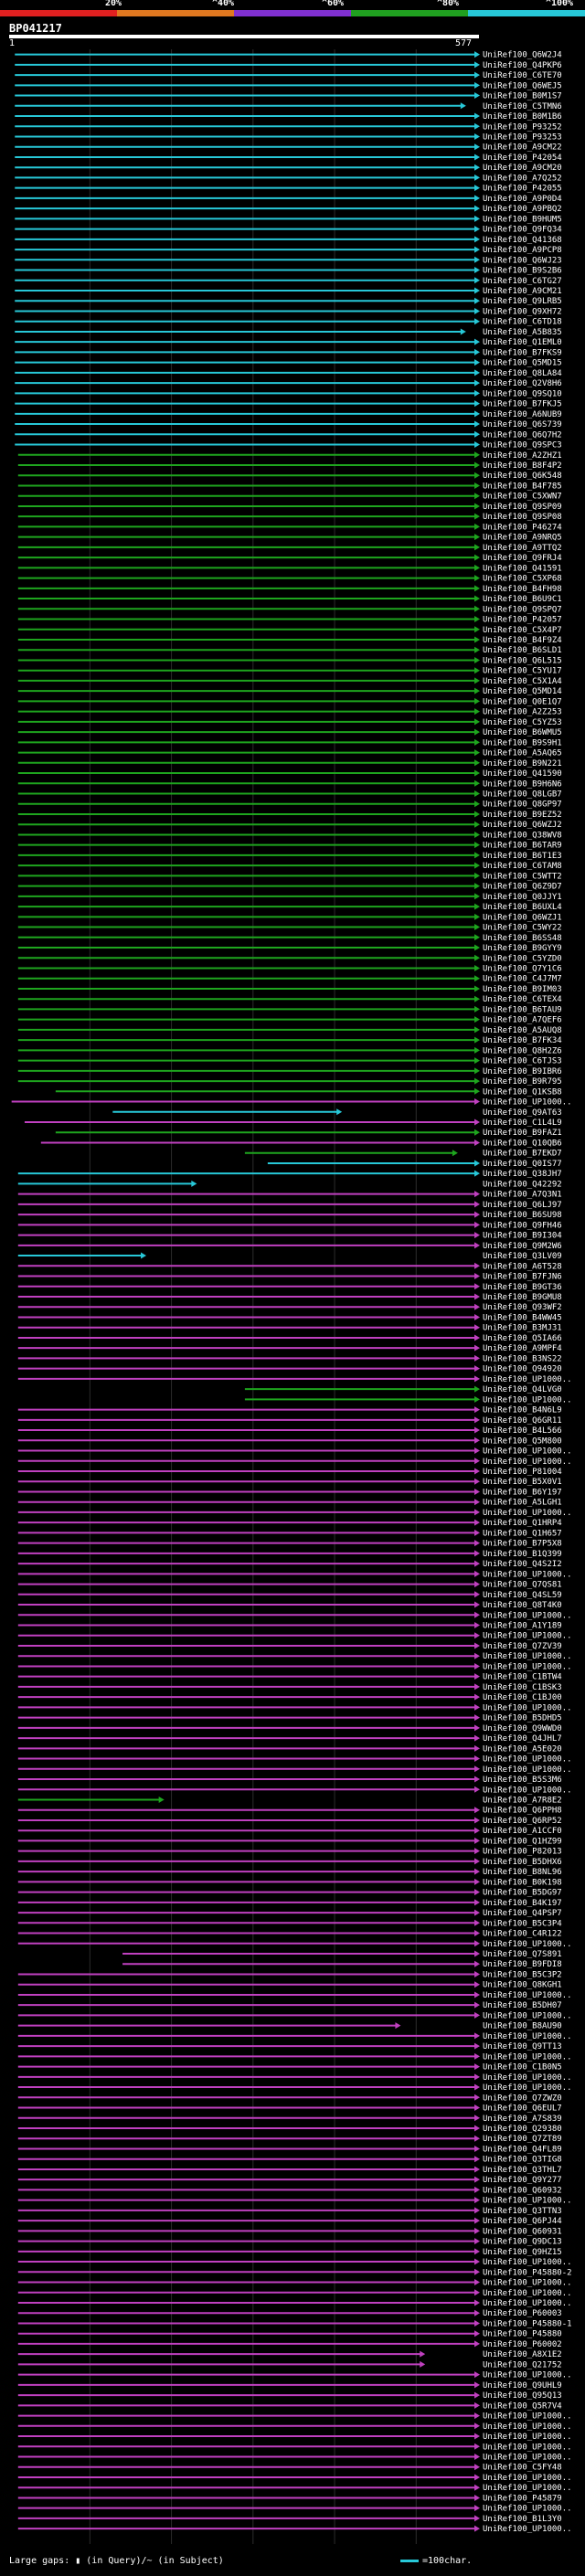  What do you see at coordinates (522, 424) in the screenshot?
I see `hit-label: UniRef100_Q6S739` at bounding box center [522, 424].